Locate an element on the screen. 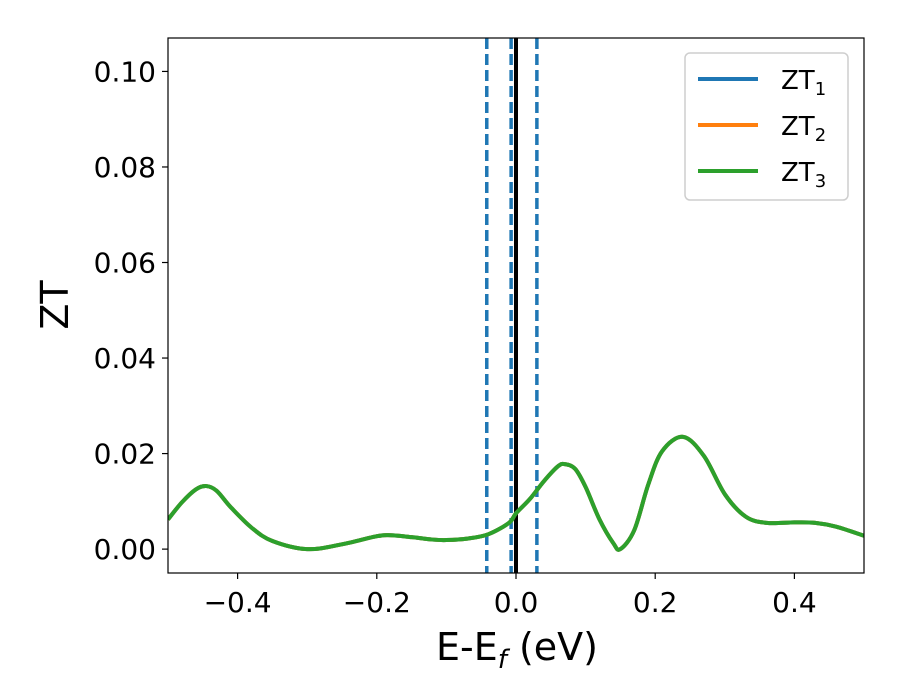  x-axis-label: E-Ef (eV) is located at coordinates (517, 650).